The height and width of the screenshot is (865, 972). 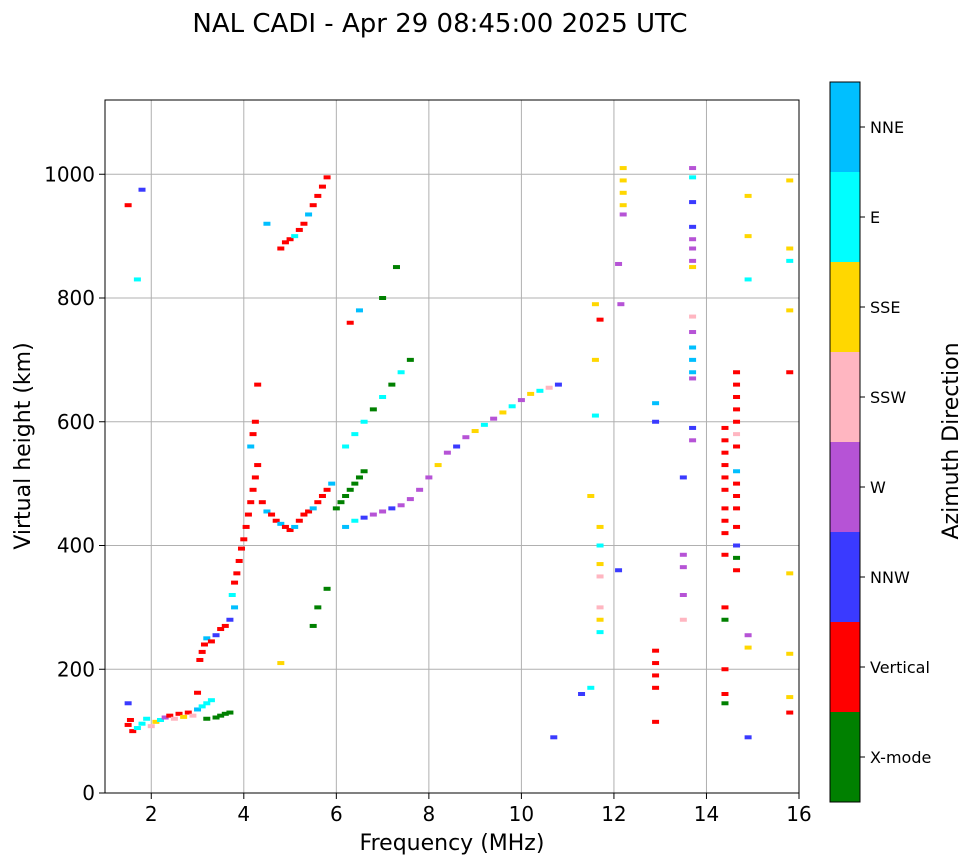 What do you see at coordinates (69, 174) in the screenshot?
I see `y-tick-label: 1000` at bounding box center [69, 174].